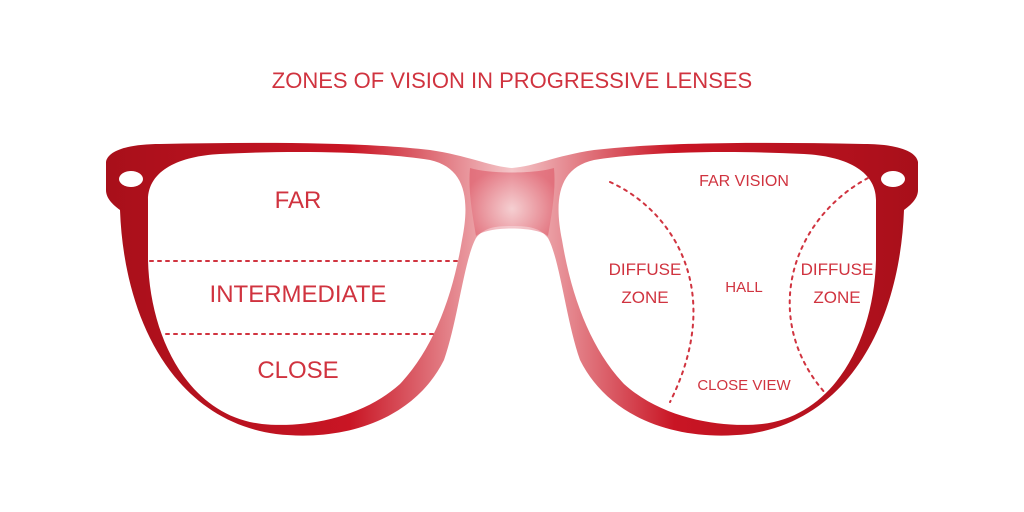 The height and width of the screenshot is (512, 1024). Describe the element at coordinates (893, 179) in the screenshot. I see `right-hinge-hole` at that location.